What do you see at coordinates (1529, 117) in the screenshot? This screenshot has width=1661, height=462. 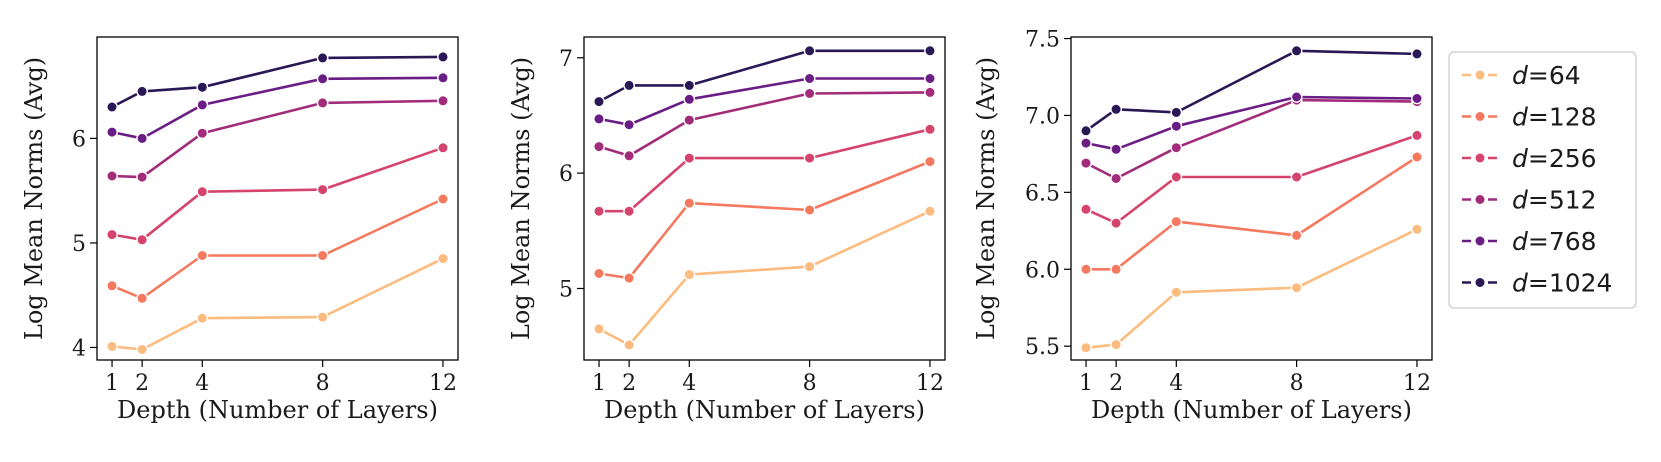 I see `legend-item: d=128` at bounding box center [1529, 117].